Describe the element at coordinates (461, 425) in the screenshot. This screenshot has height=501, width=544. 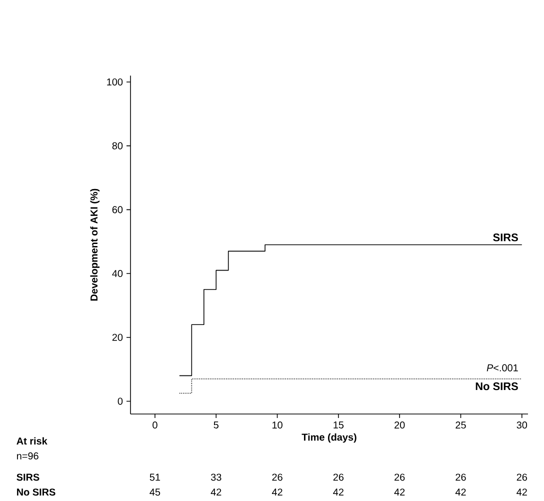
I see `x-tick-label: 25` at that location.